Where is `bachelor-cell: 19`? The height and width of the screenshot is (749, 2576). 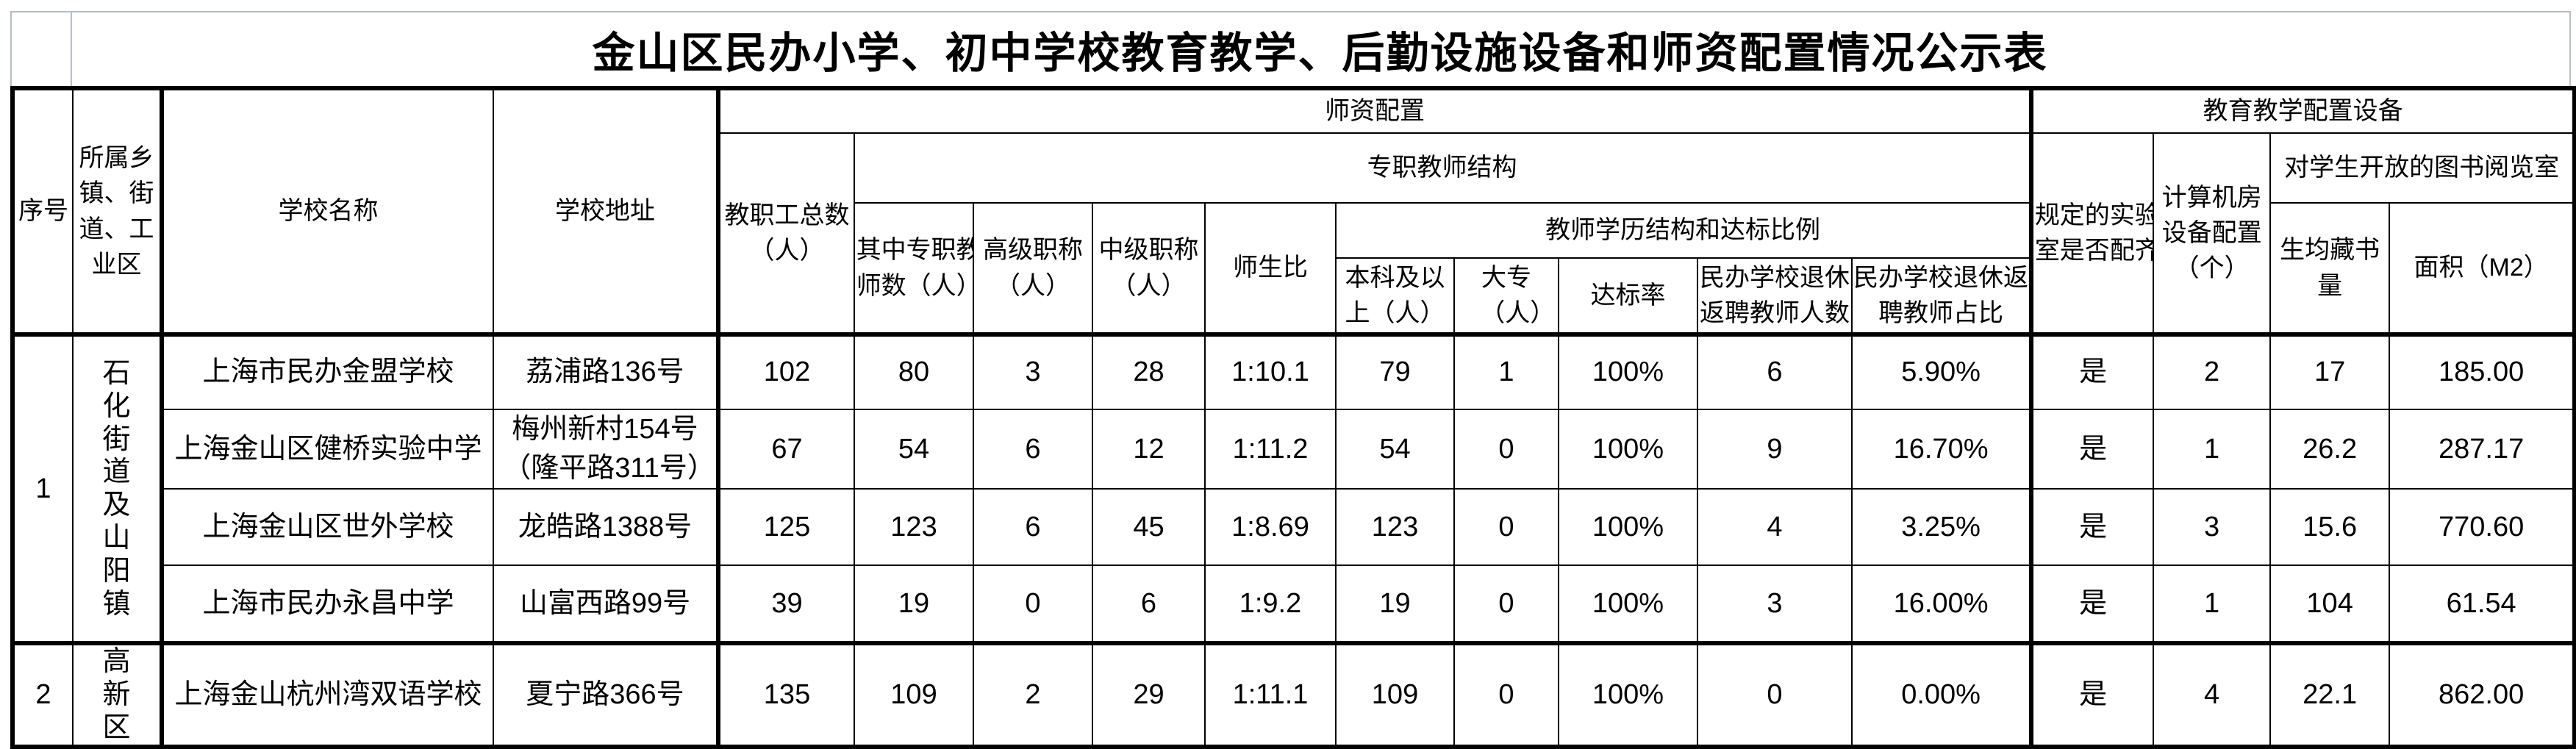
bachelor-cell: 19 is located at coordinates (1395, 605).